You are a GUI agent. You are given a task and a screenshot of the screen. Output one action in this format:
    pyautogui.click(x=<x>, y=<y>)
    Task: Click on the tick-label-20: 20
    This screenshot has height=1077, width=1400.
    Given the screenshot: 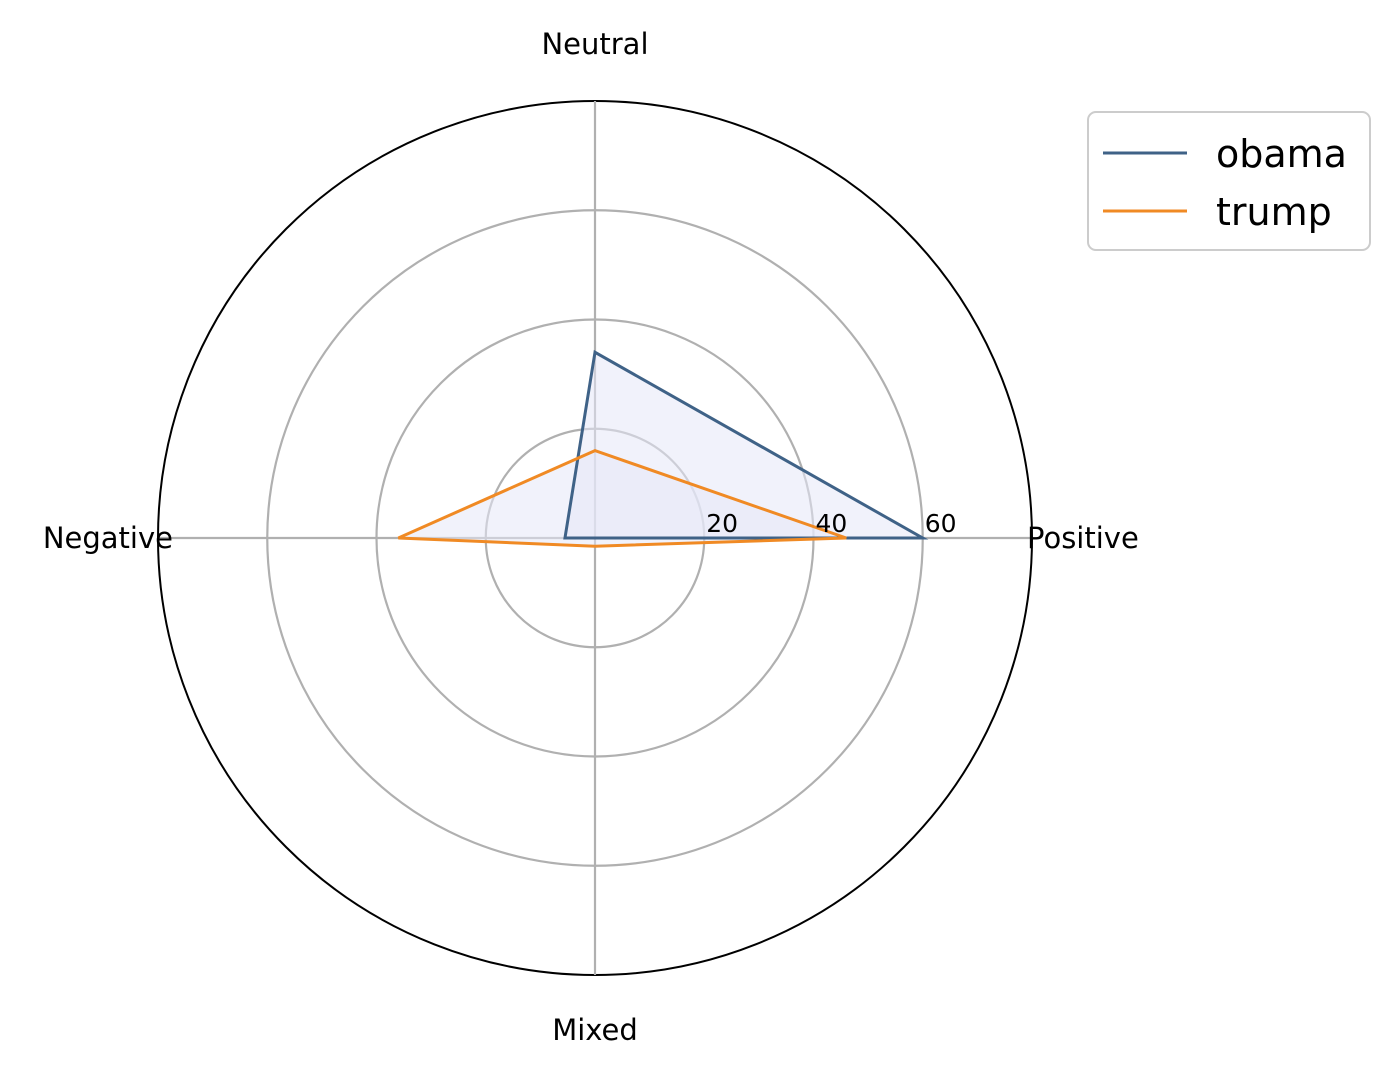 What is the action you would take?
    pyautogui.click(x=722, y=523)
    